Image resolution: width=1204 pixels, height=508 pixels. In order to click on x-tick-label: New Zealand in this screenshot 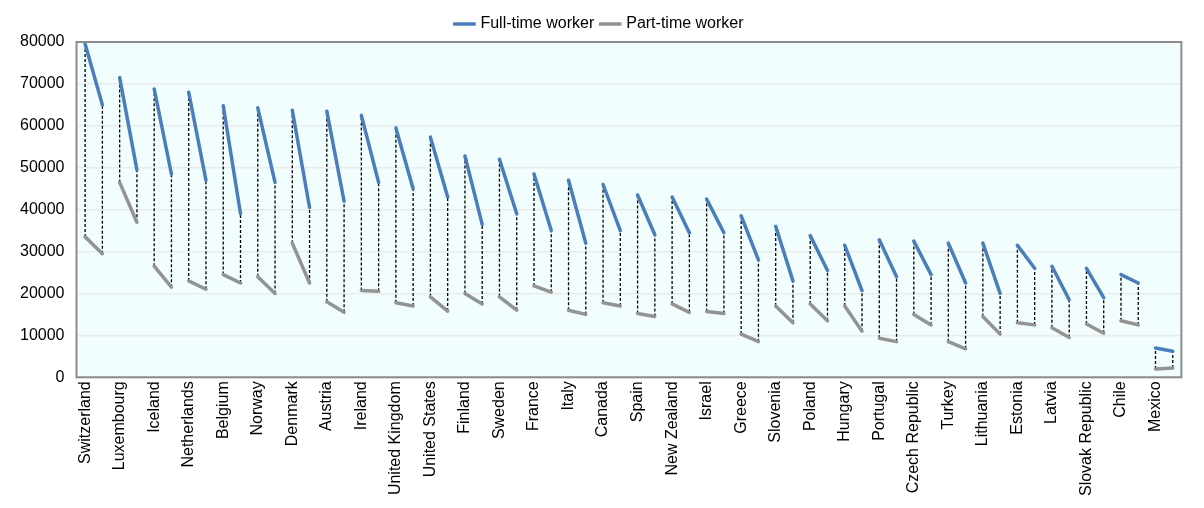, I will do `click(671, 428)`.